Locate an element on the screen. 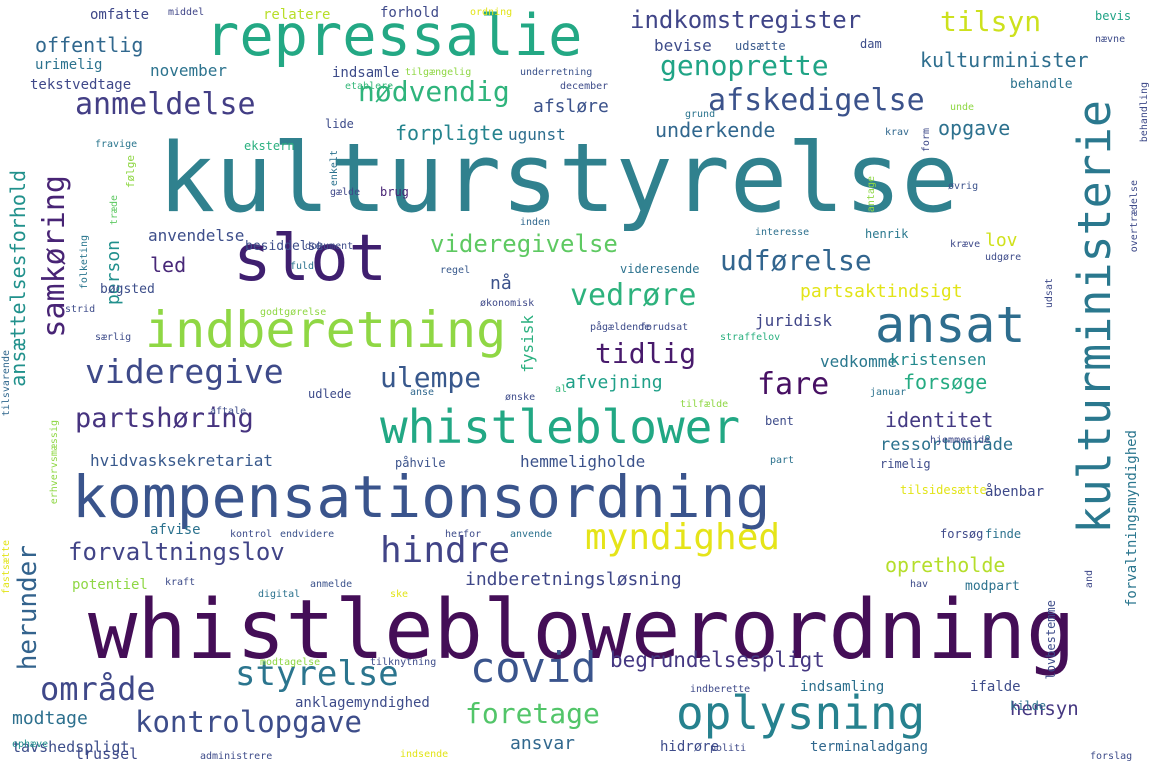  cloud-word: modpart is located at coordinates (992, 586).